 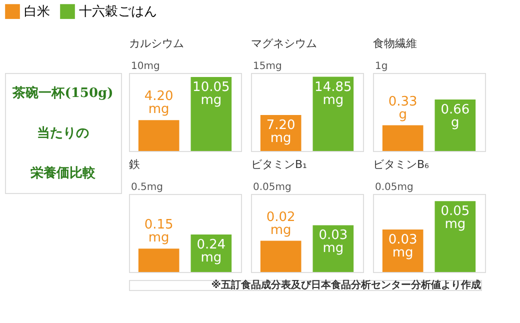 I want to click on data-label: 0.66 g, so click(x=455, y=116).